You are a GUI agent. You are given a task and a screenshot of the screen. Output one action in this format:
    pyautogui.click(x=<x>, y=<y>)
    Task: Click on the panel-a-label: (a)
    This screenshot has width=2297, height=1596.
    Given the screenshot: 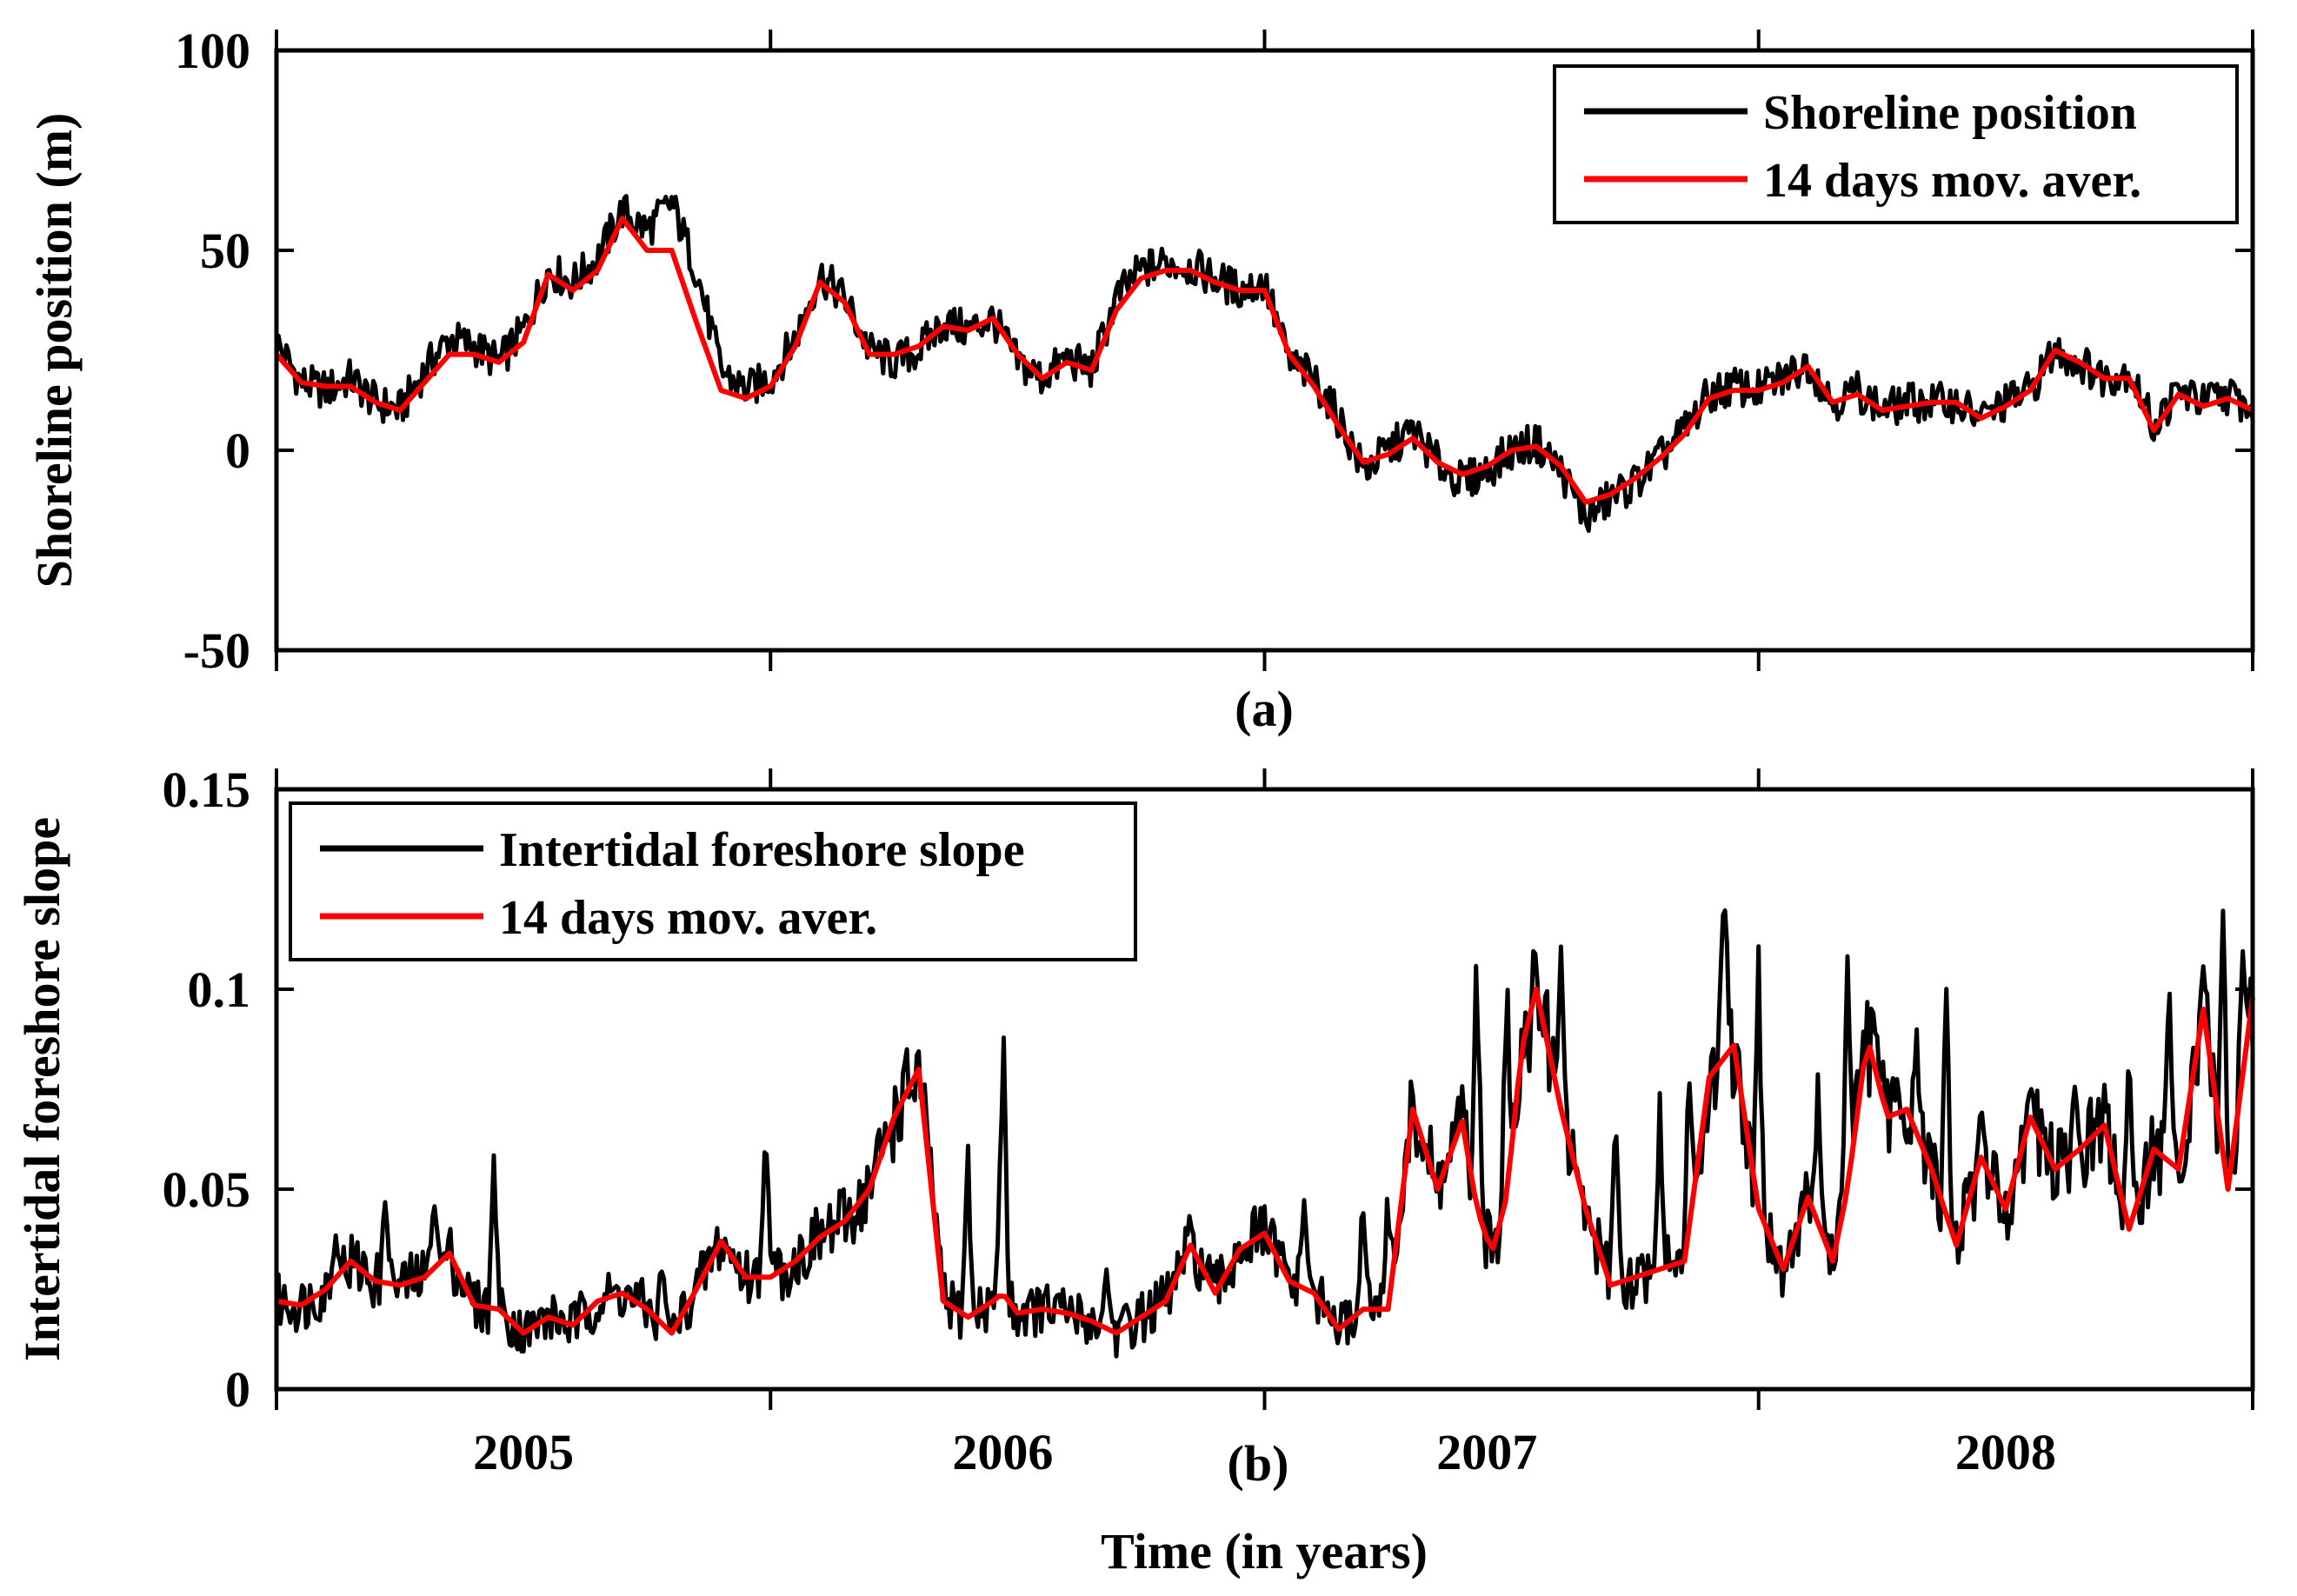 What is the action you would take?
    pyautogui.click(x=1264, y=709)
    